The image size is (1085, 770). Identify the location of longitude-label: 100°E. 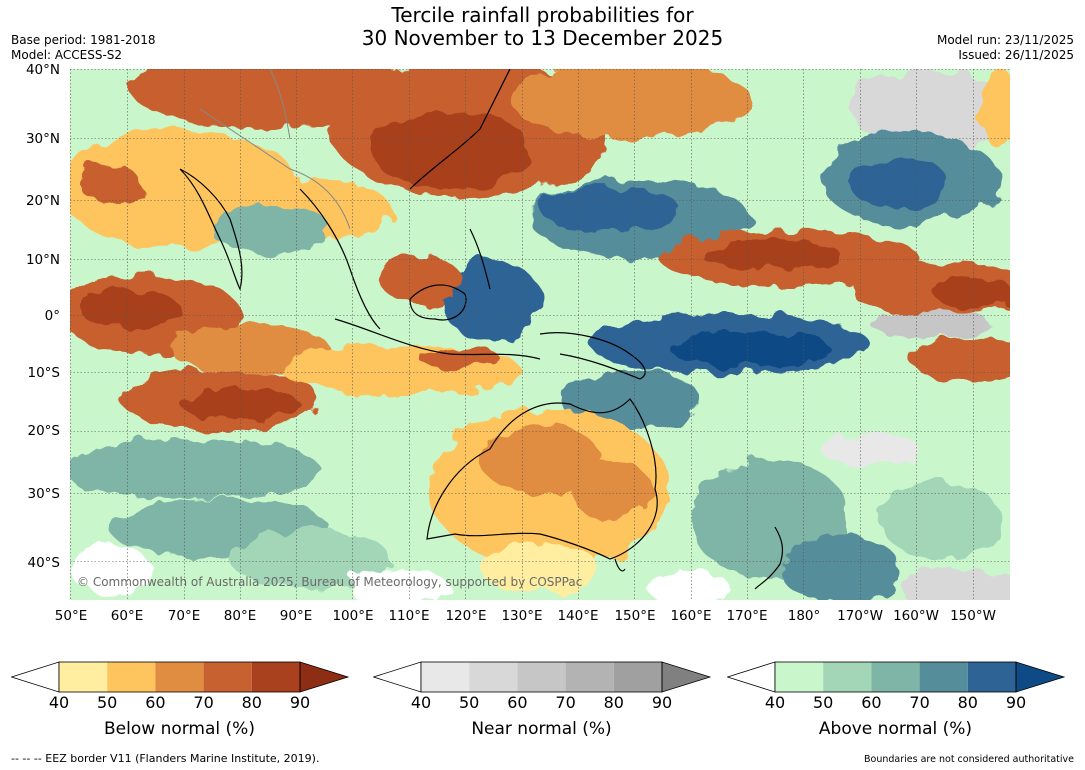
(353, 616).